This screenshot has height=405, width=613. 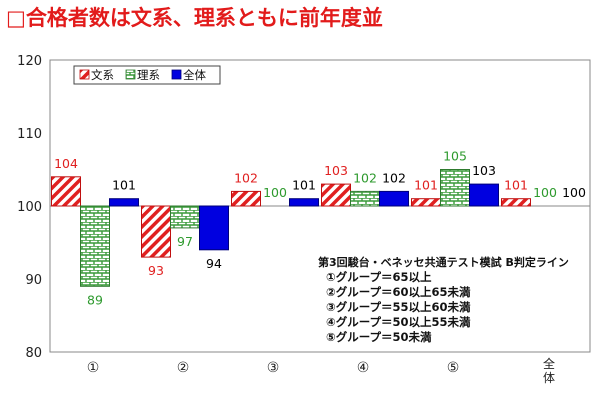 What do you see at coordinates (304, 202) in the screenshot?
I see `bar-全体-3` at bounding box center [304, 202].